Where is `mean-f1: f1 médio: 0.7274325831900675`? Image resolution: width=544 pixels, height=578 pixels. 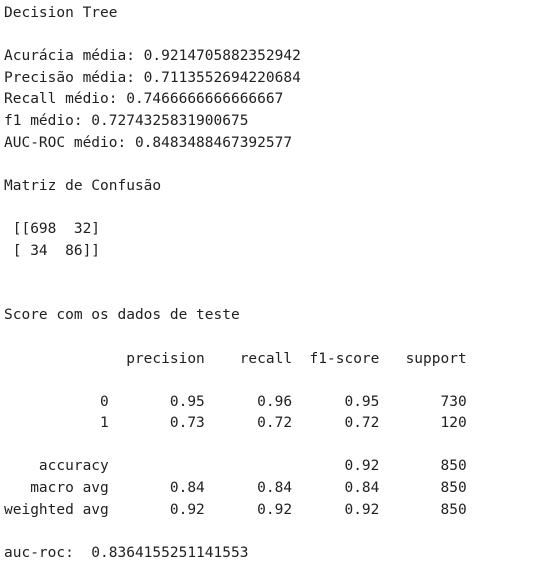
mean-f1: f1 médio: 0.7274325831900675 is located at coordinates (126, 120).